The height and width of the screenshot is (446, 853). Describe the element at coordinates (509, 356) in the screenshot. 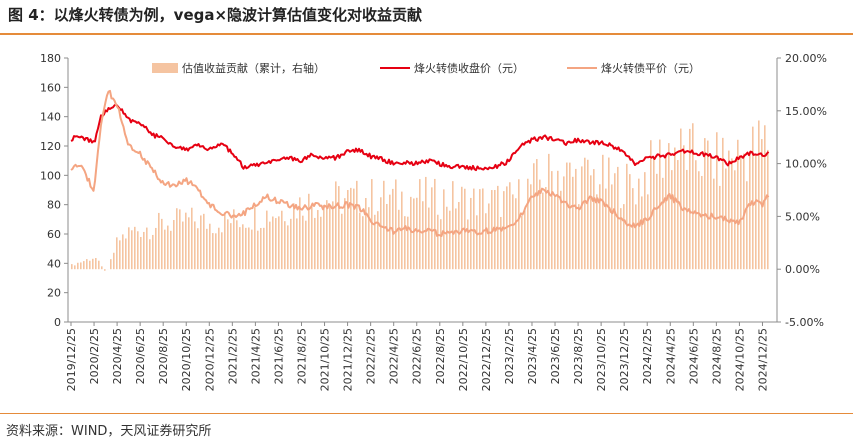

I see `x-tick-label: 2023/2/25` at that location.